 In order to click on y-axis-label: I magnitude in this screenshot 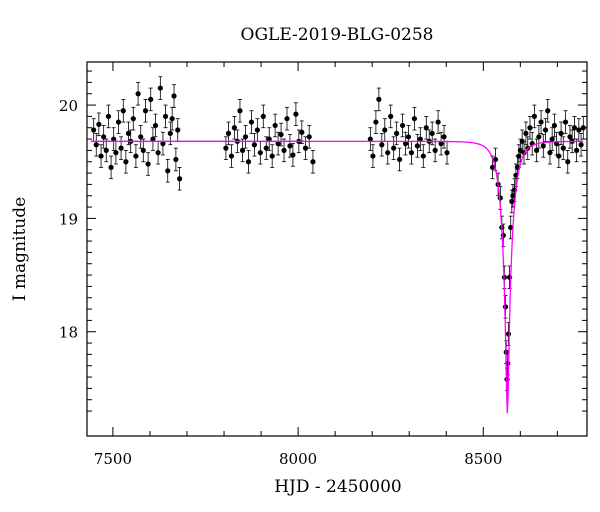, I will do `click(20, 249)`.